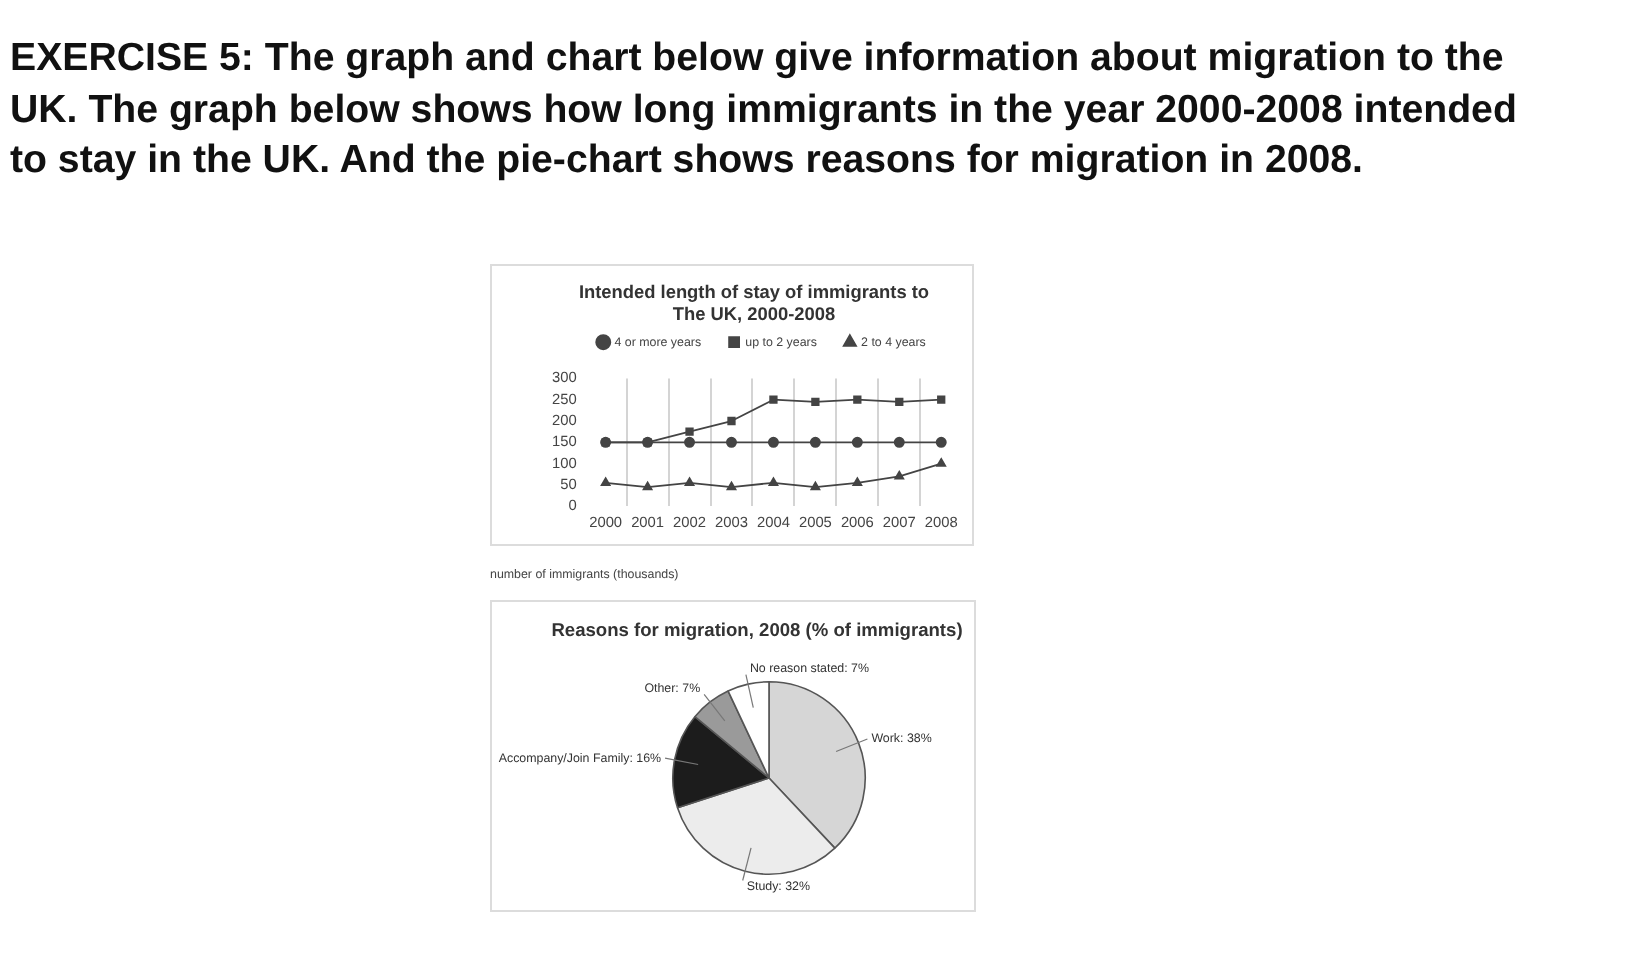  What do you see at coordinates (757, 631) in the screenshot?
I see `chart-title: Reasons for migration, 2008 (% of immigrants)` at bounding box center [757, 631].